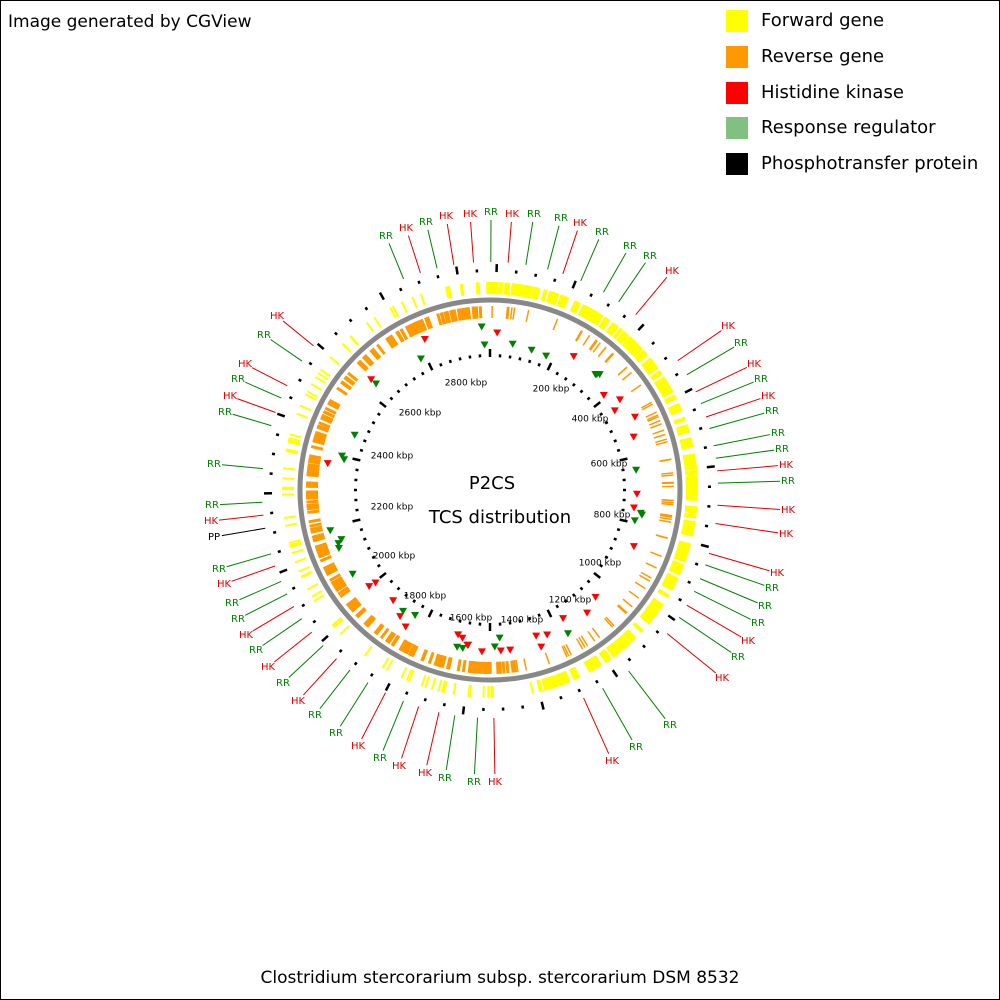 This screenshot has width=1000, height=1000. What do you see at coordinates (822, 20) in the screenshot?
I see `legend-label: Forward gene` at bounding box center [822, 20].